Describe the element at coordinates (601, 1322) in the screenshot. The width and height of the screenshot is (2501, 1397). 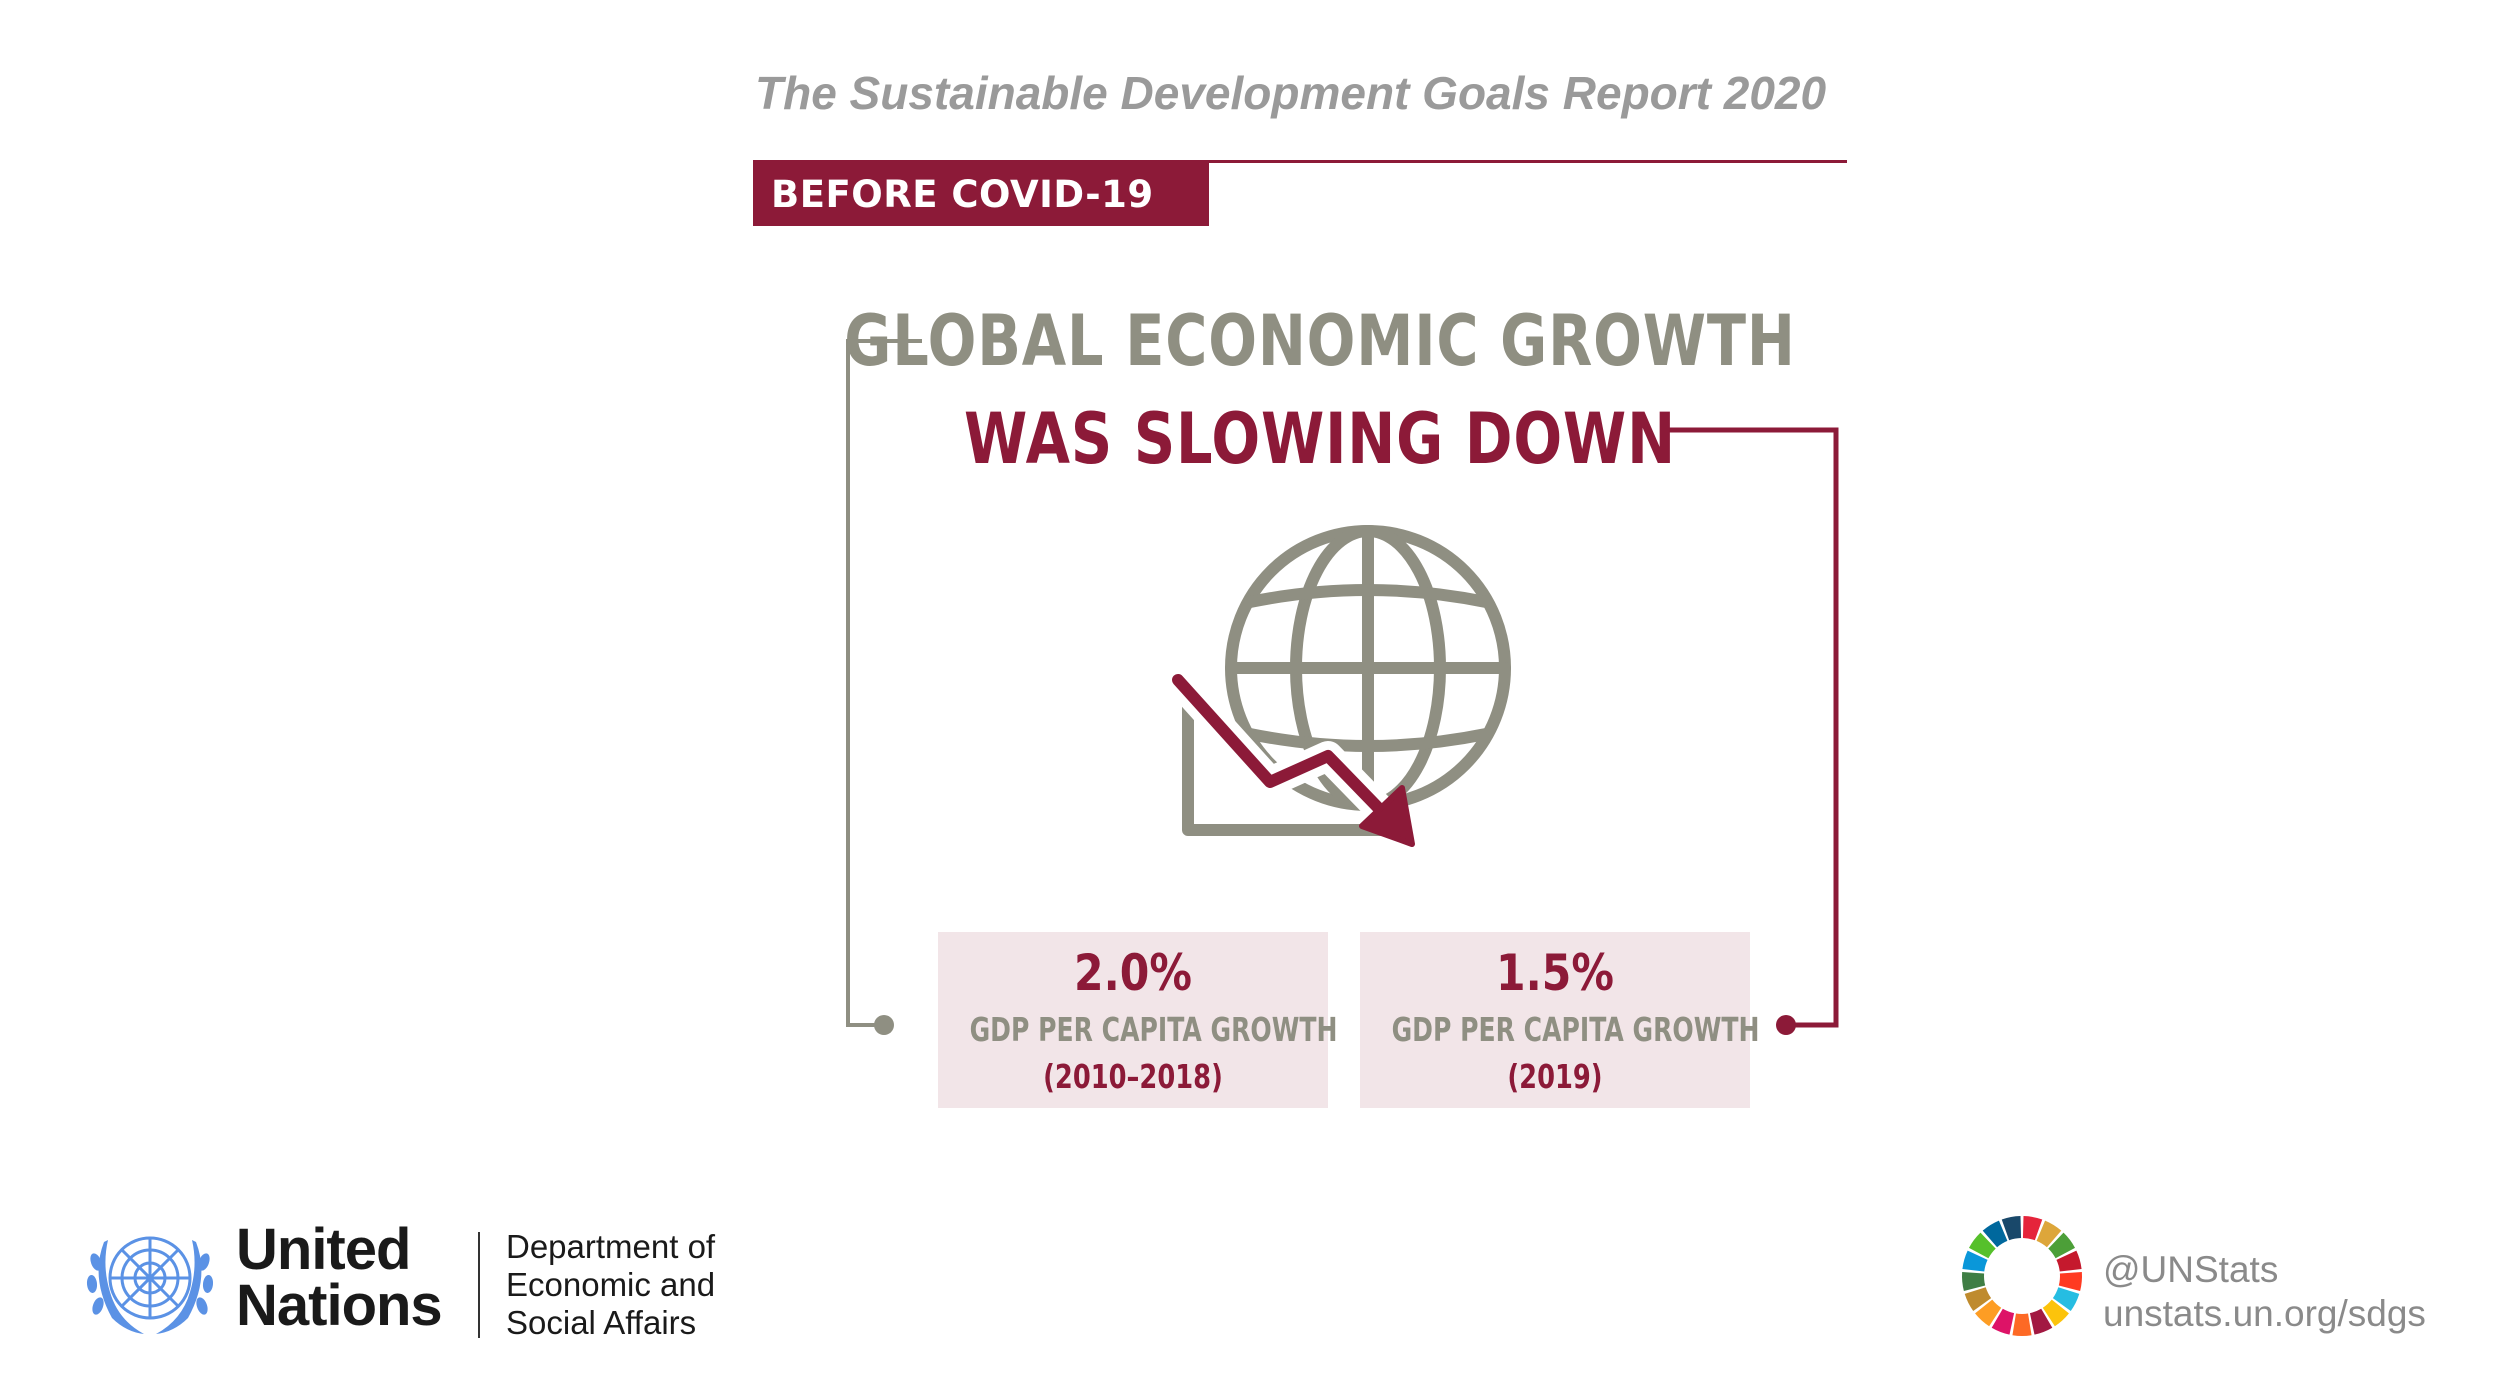
I see `desa-line-3: Social Affairs` at that location.